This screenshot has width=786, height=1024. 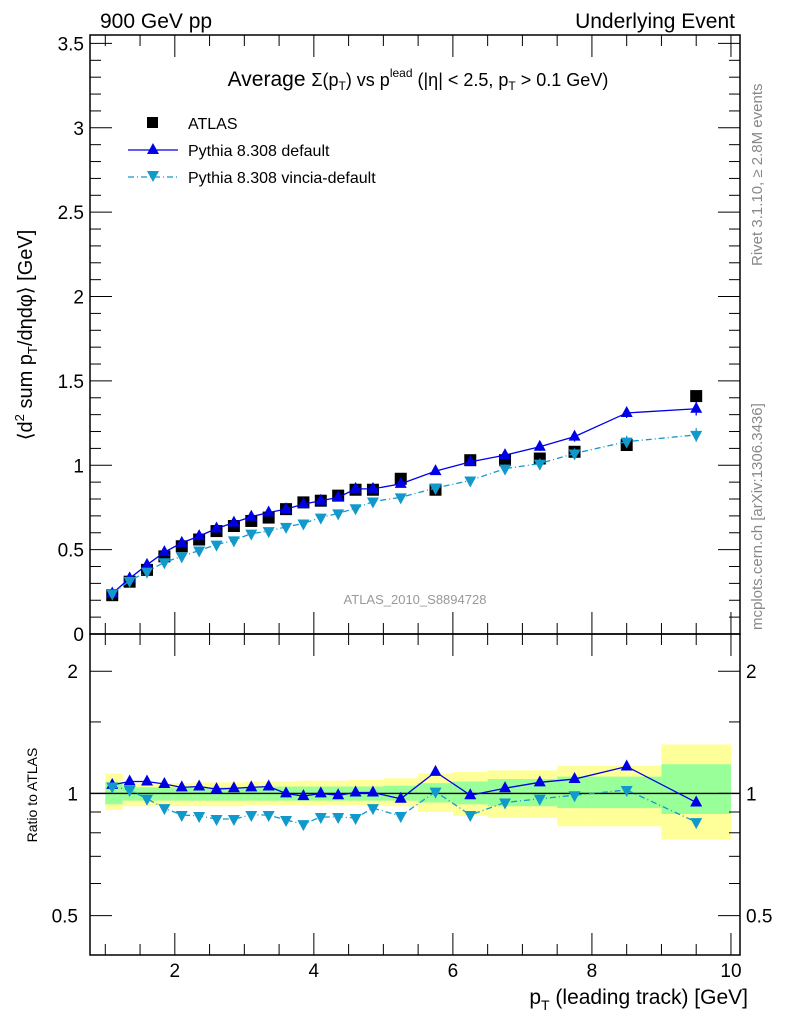 What do you see at coordinates (78, 129) in the screenshot?
I see `y-tick-label: 3` at bounding box center [78, 129].